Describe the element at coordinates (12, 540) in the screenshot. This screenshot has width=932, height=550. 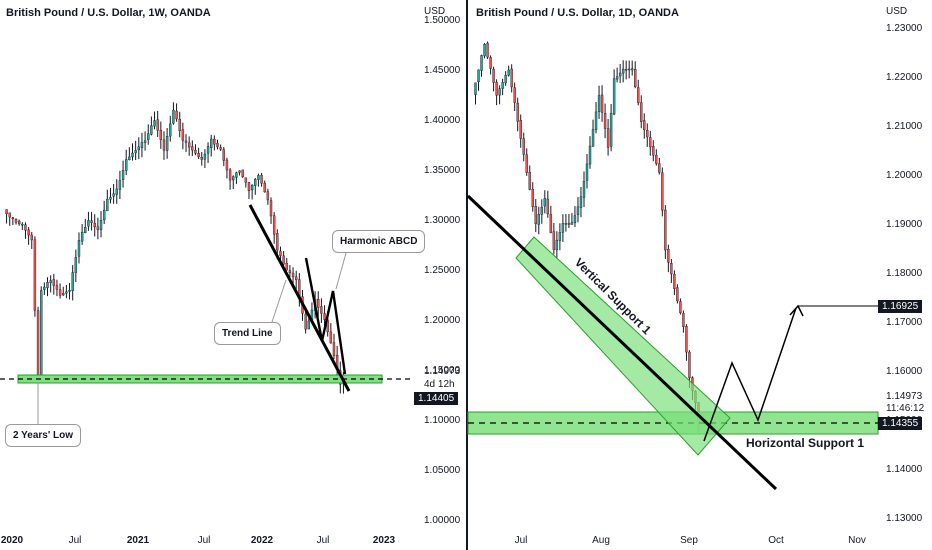
I see `time-tick-label: 2020` at that location.